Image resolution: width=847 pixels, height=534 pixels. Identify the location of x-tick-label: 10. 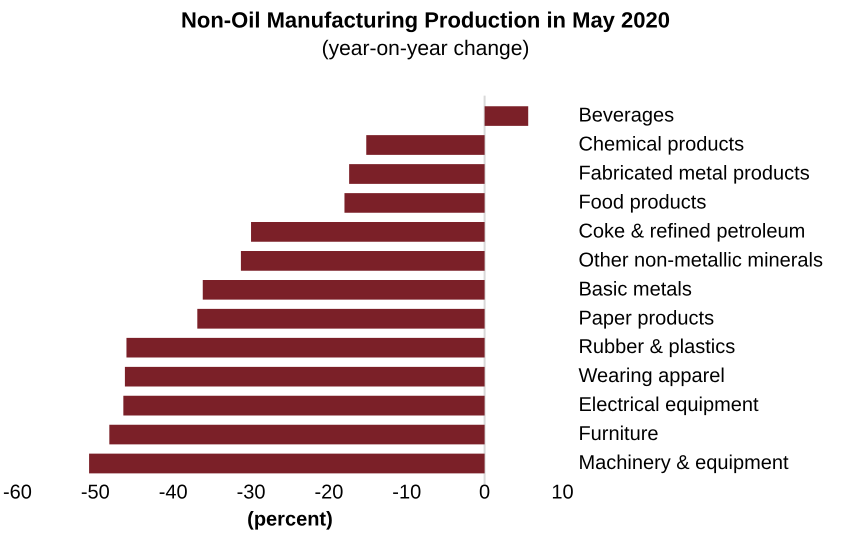
(562, 493).